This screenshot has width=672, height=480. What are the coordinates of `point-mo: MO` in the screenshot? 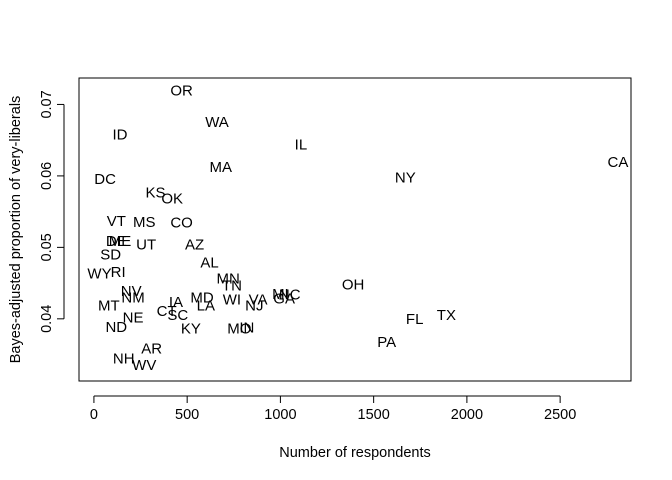 It's located at (239, 328).